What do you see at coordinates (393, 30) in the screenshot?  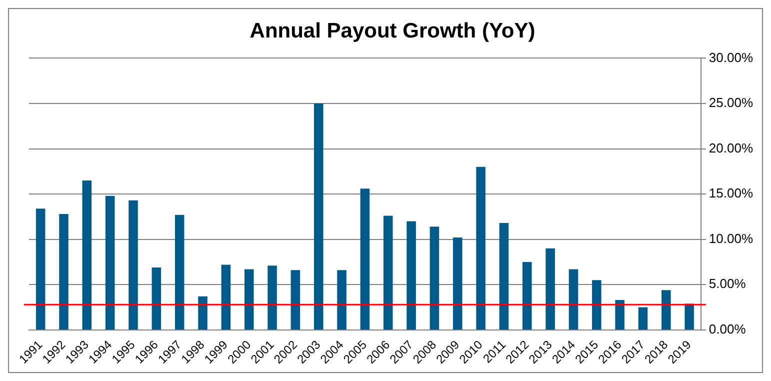 I see `chart-title: Annual Payout Growth (YoY)` at bounding box center [393, 30].